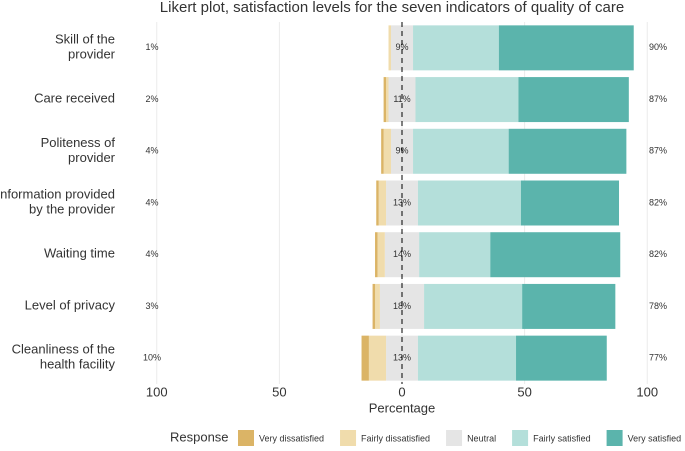 The height and width of the screenshot is (451, 685). What do you see at coordinates (658, 306) in the screenshot?
I see `value-label: 78%` at bounding box center [658, 306].